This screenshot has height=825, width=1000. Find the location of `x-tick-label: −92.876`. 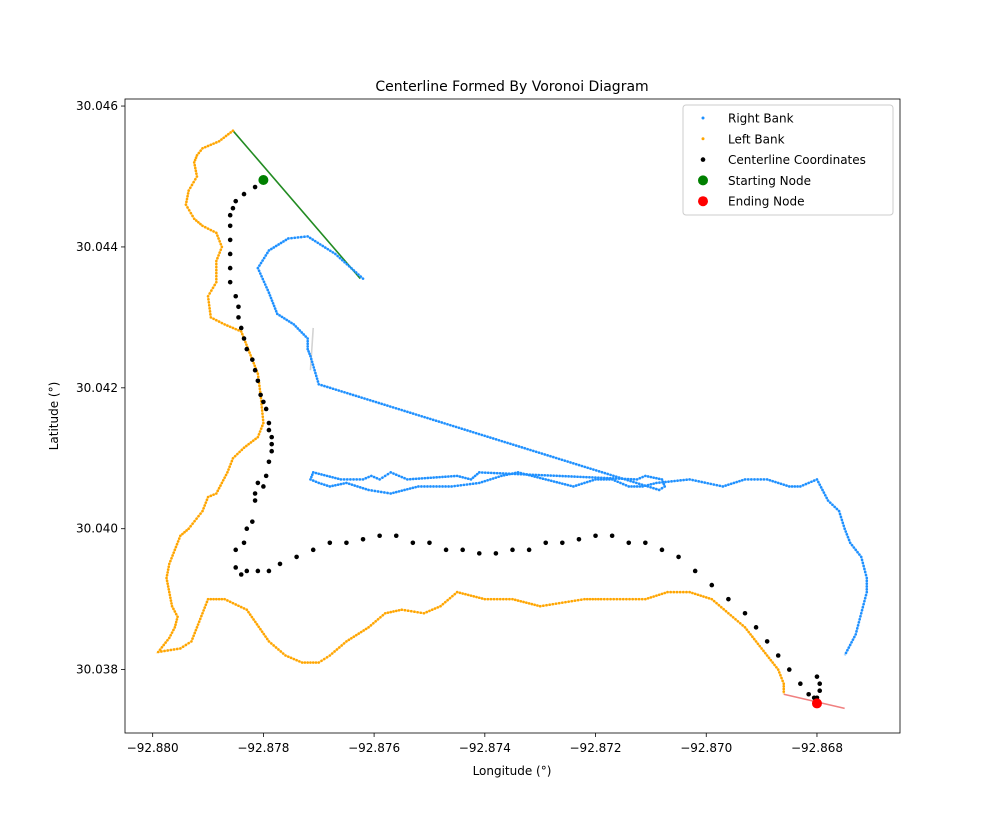

x-tick-label: −92.876 is located at coordinates (374, 748).